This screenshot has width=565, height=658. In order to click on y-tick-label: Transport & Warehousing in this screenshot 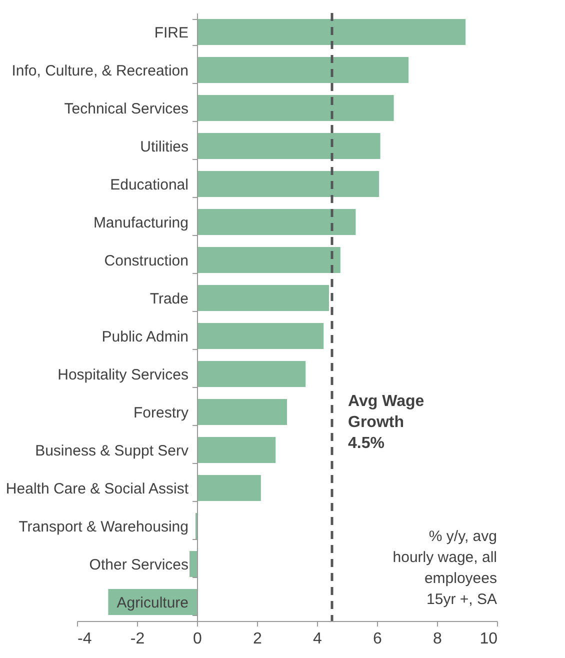, I will do `click(103, 527)`.